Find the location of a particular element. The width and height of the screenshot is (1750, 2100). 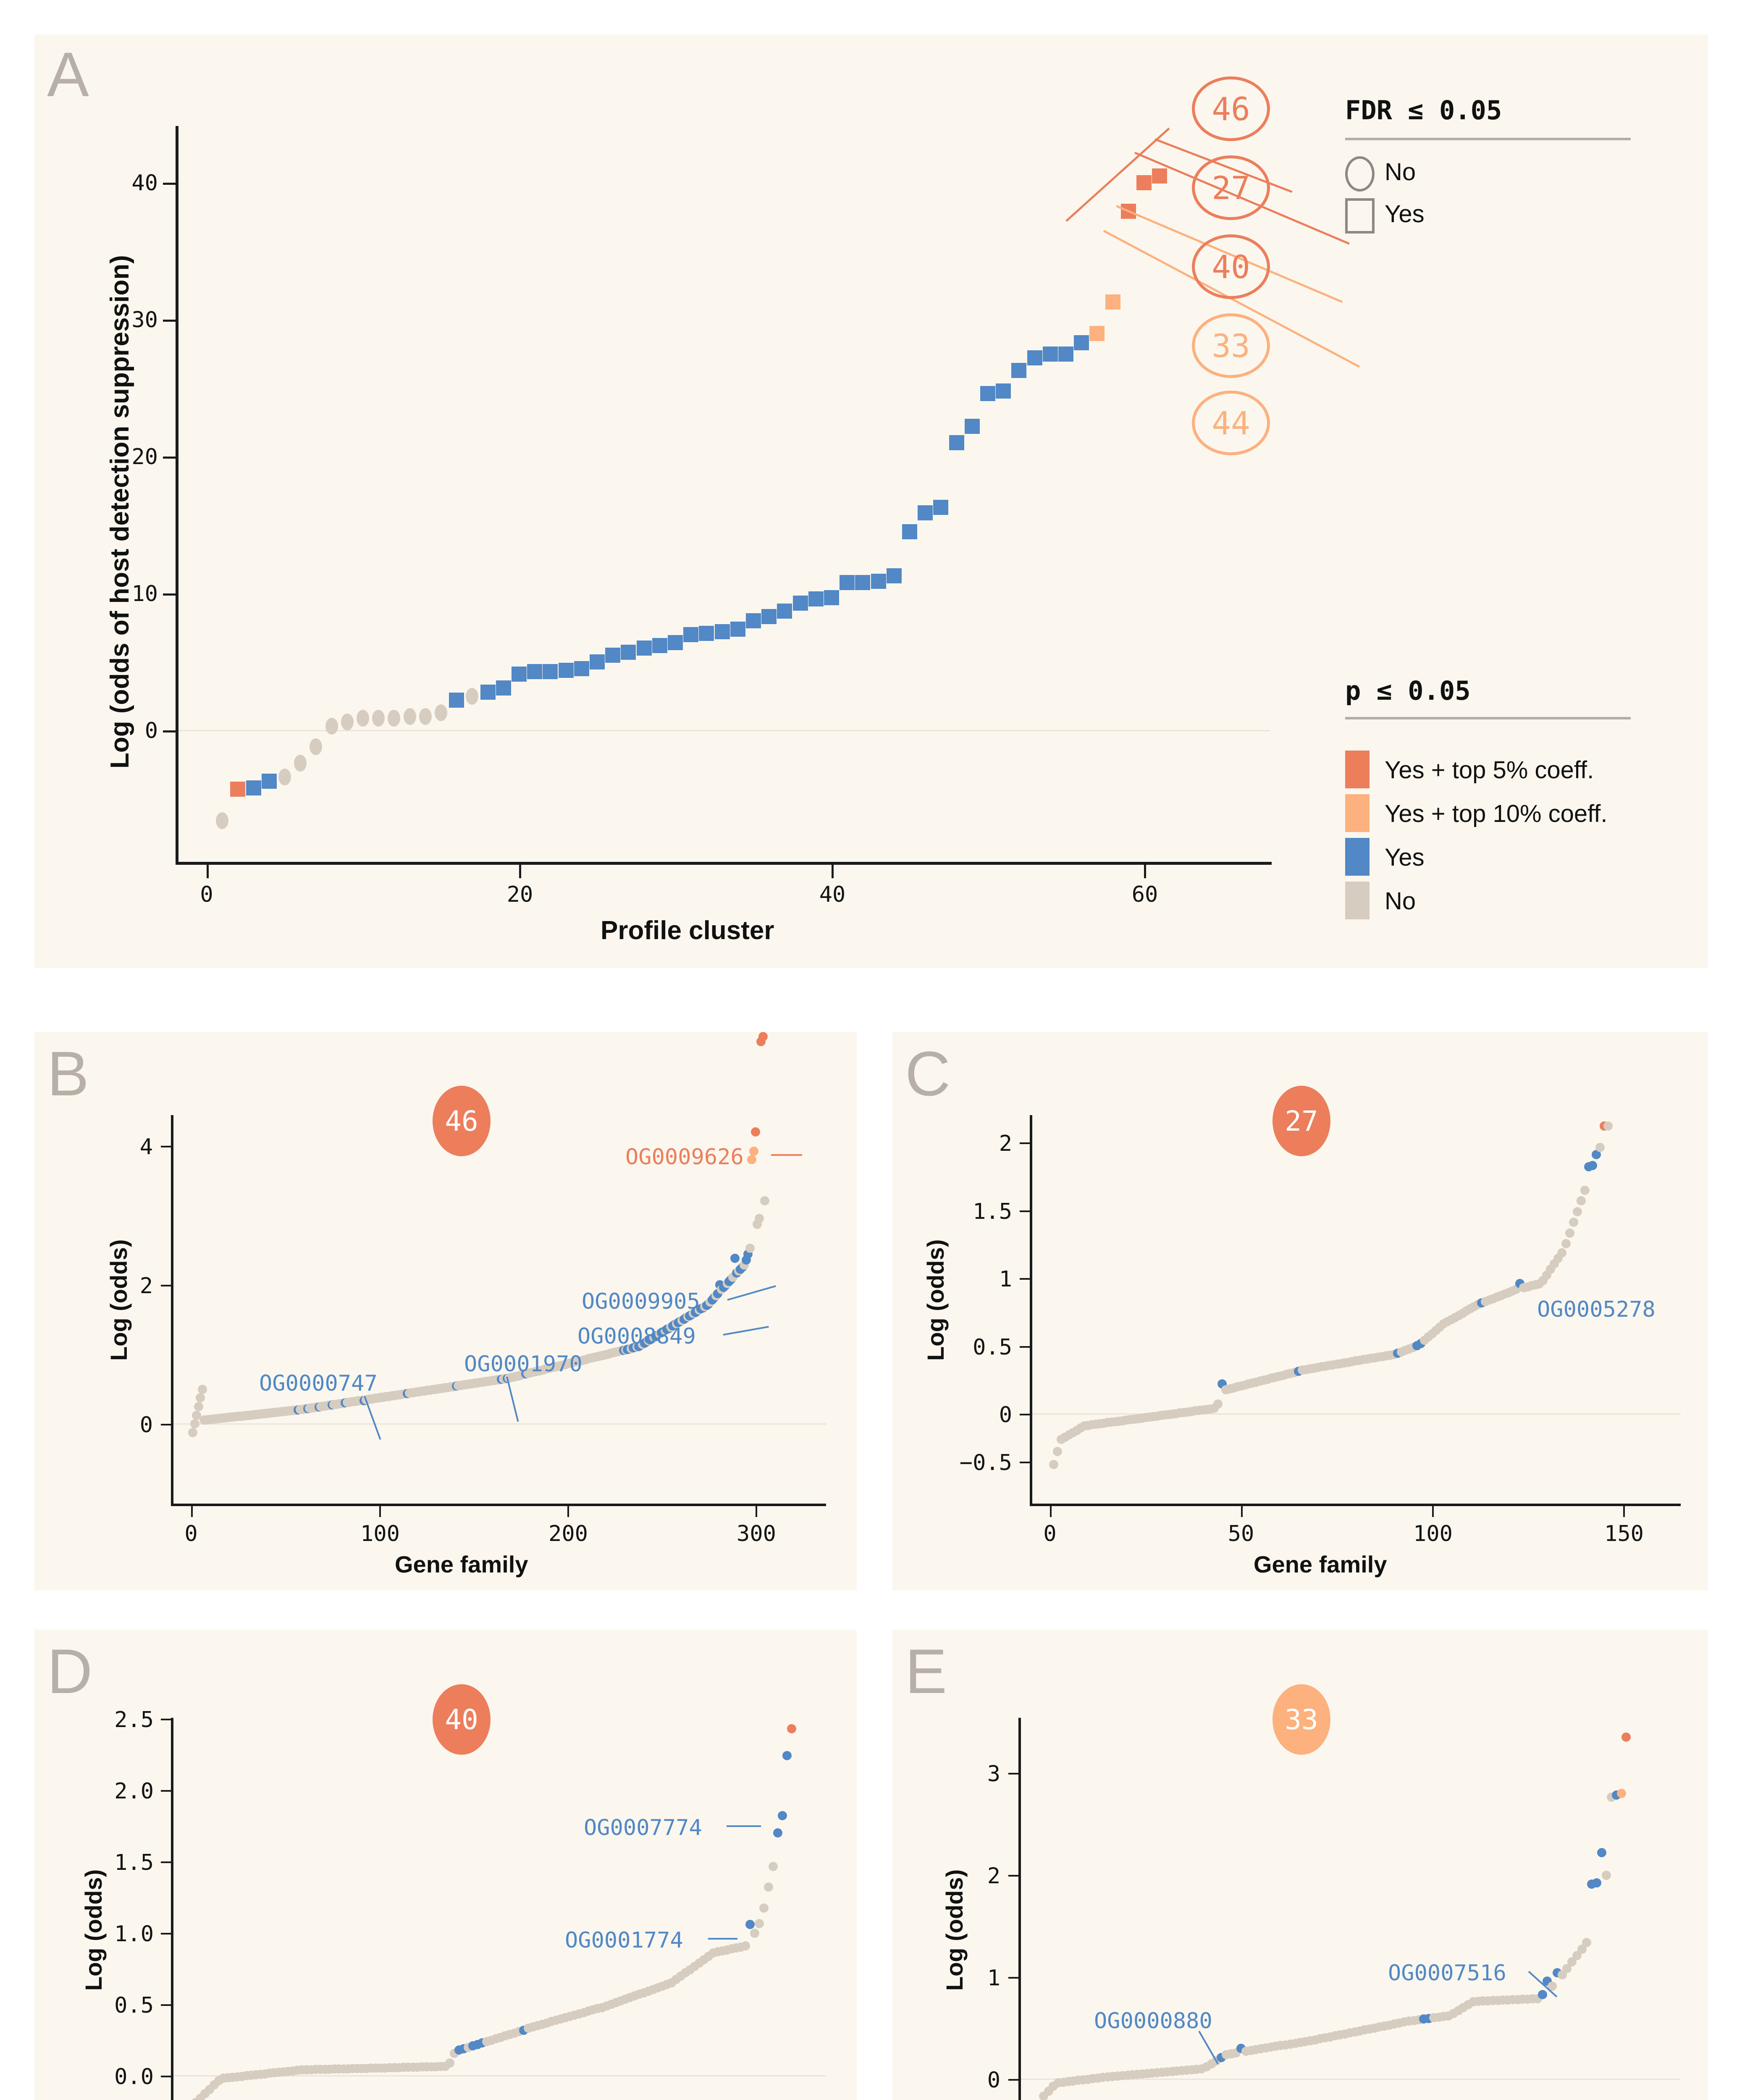

panel-d-zero-line is located at coordinates (499, 2075).